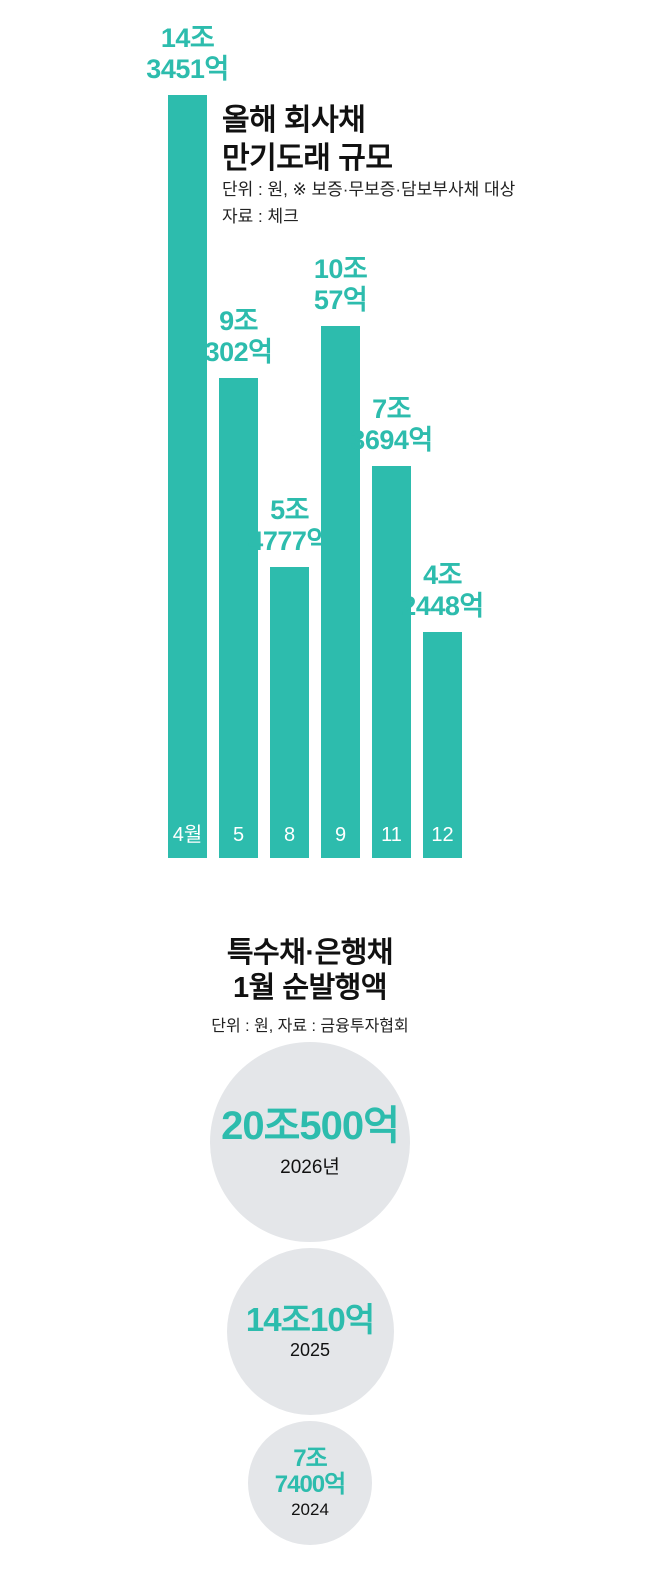  Describe the element at coordinates (391, 835) in the screenshot. I see `bar-category-label: 11` at that location.